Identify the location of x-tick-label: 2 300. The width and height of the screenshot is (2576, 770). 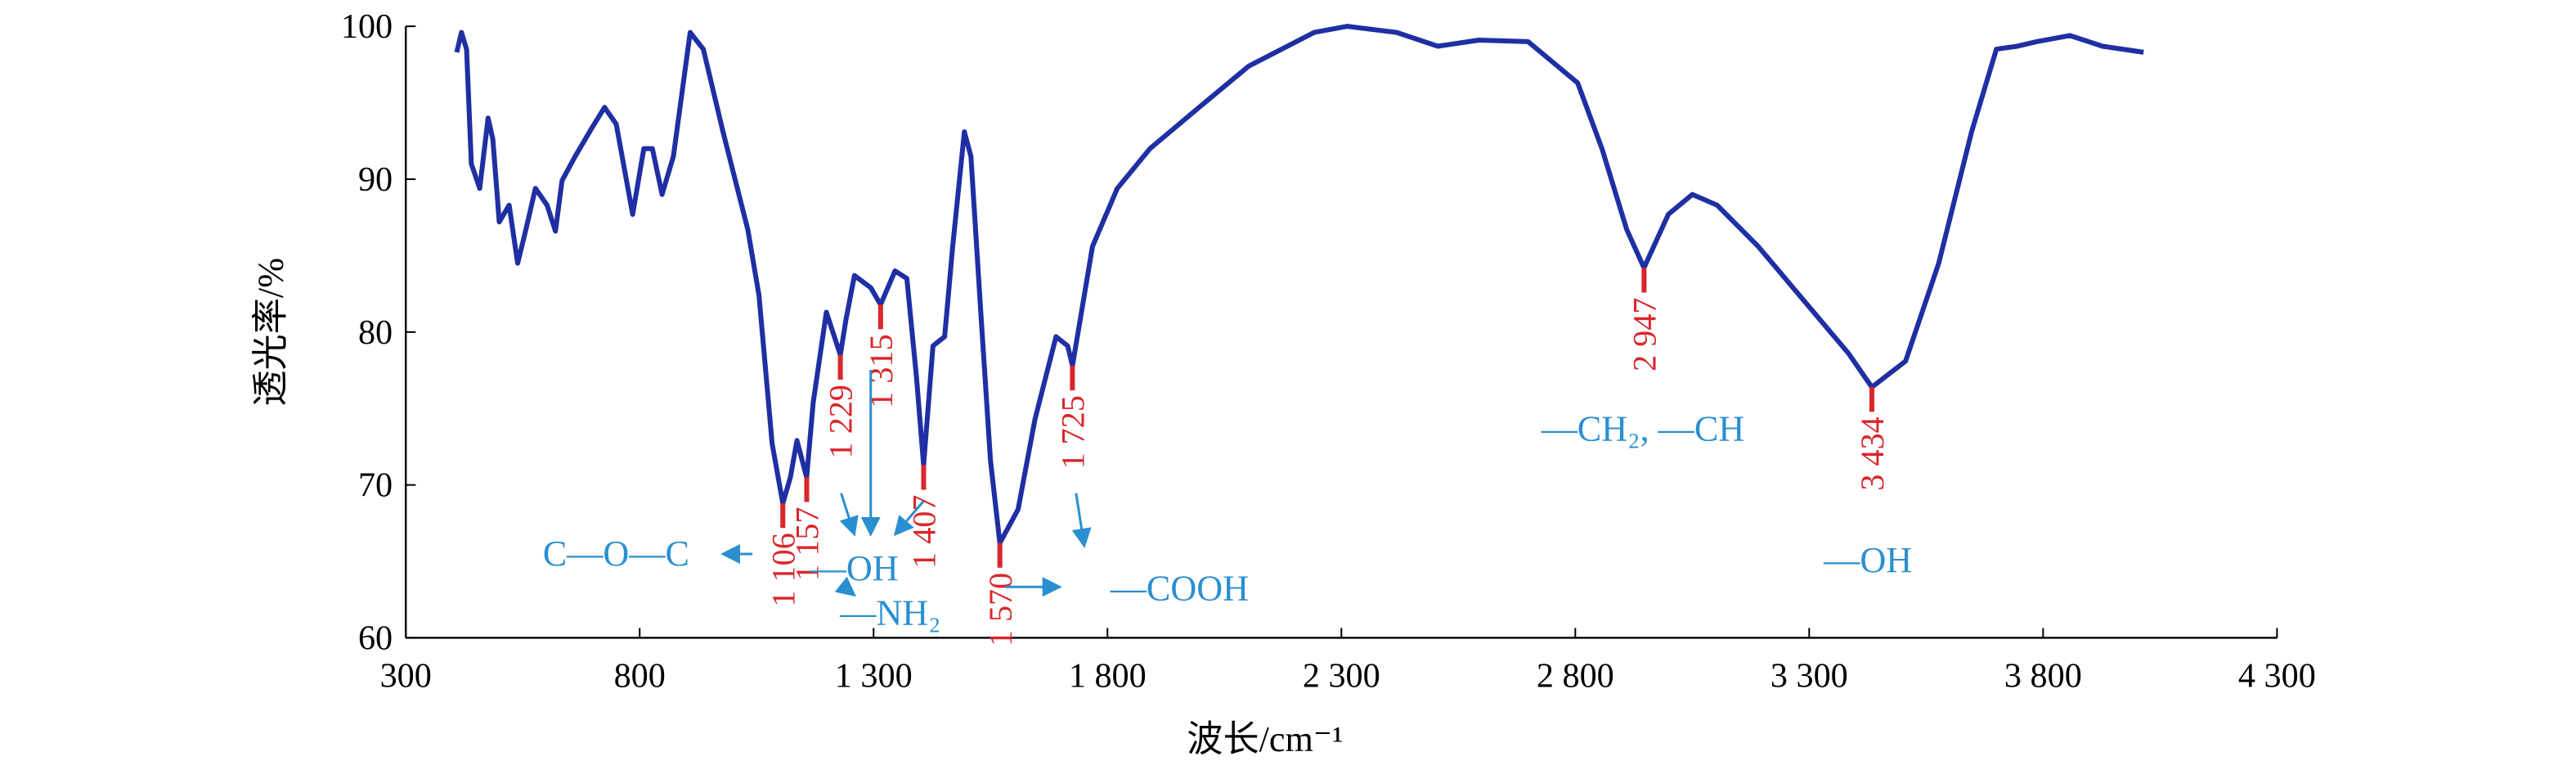
(1342, 676).